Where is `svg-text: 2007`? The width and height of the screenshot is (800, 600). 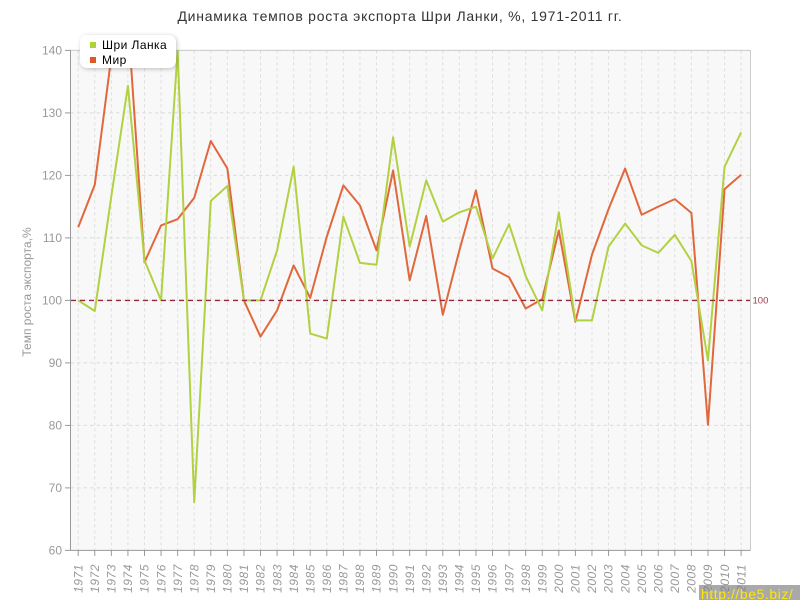
svg-text: 2007 is located at coordinates (675, 578).